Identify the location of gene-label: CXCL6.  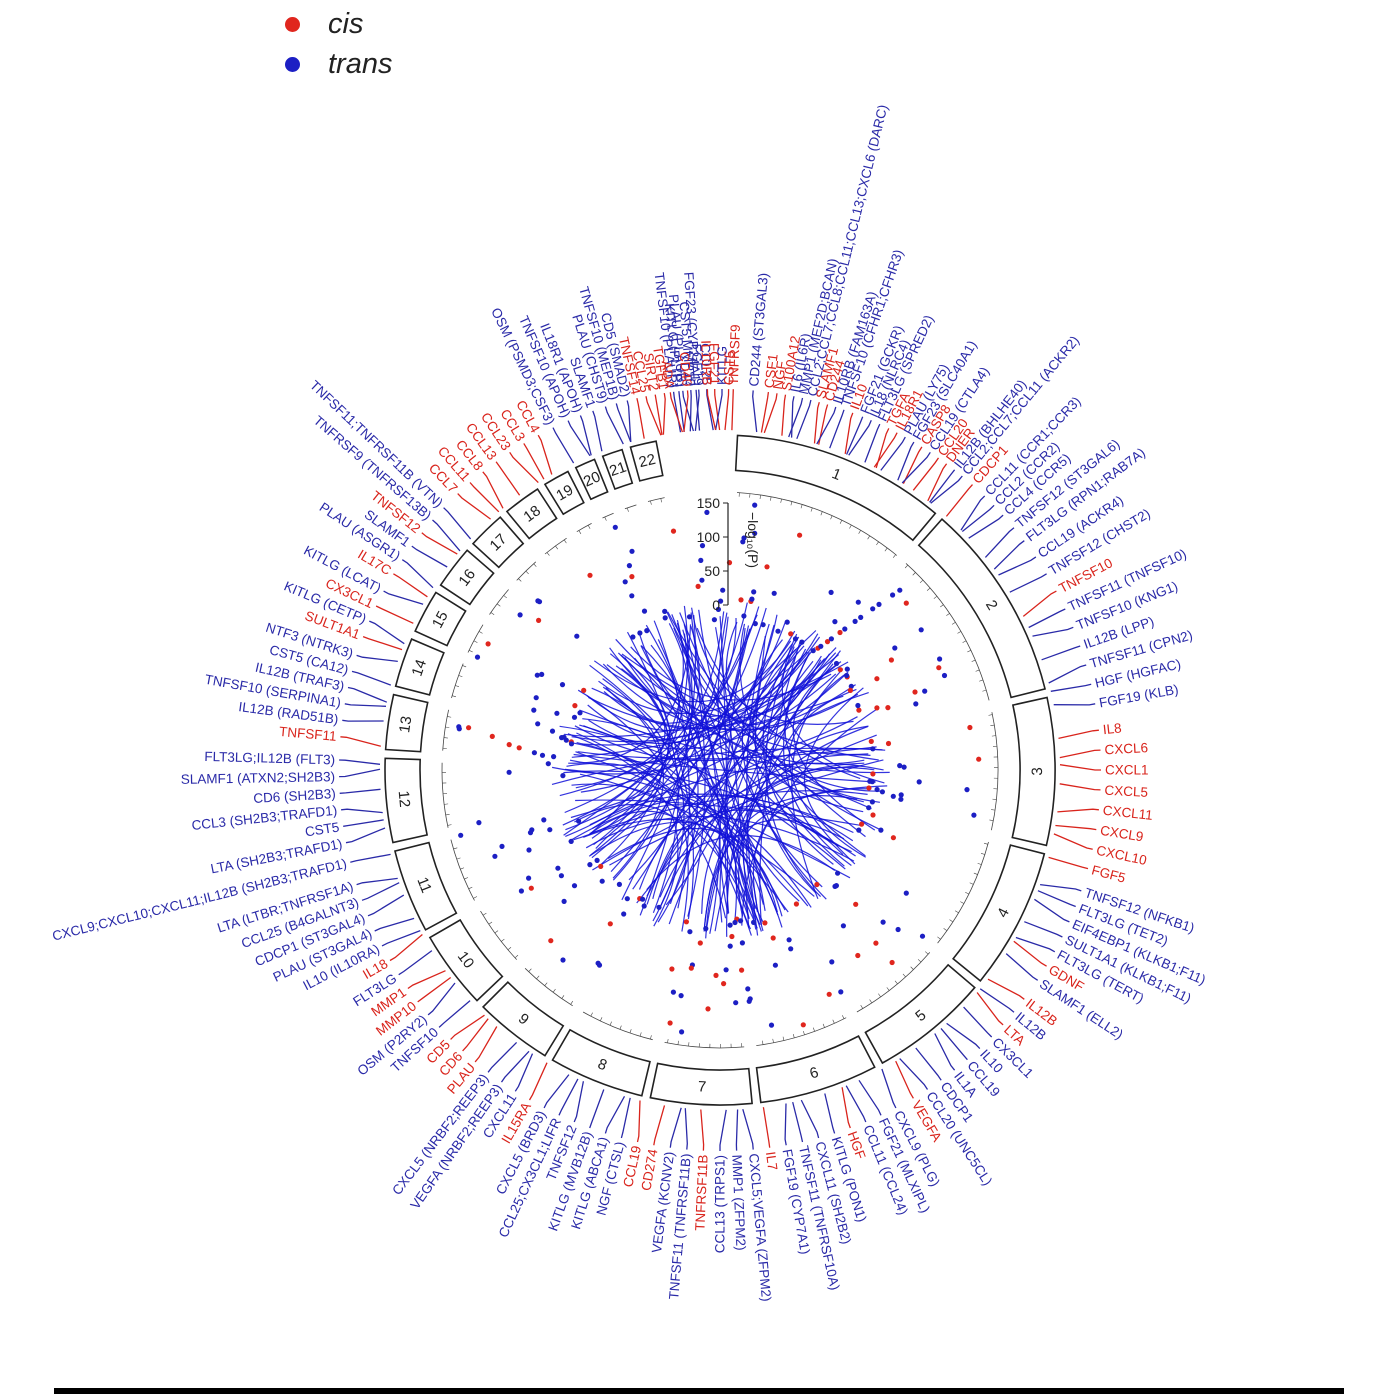
(1126, 748).